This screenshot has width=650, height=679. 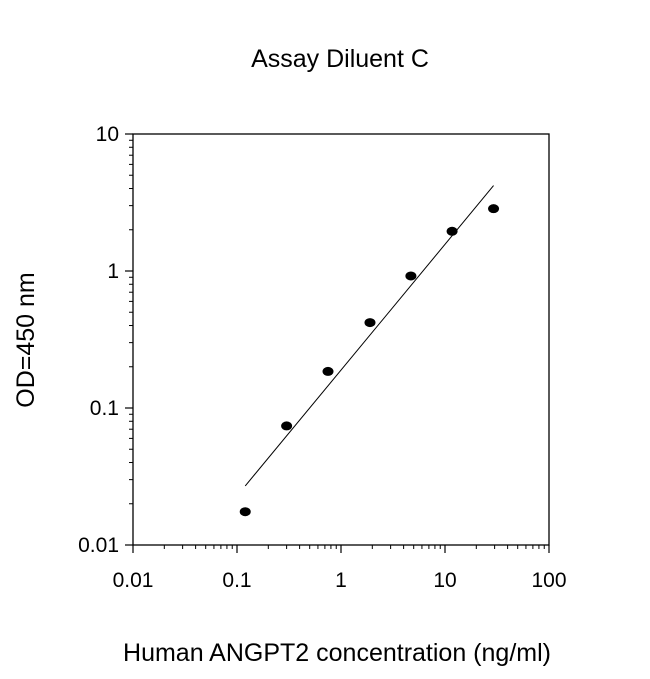 What do you see at coordinates (548, 580) in the screenshot?
I see `x-tick-label: 100` at bounding box center [548, 580].